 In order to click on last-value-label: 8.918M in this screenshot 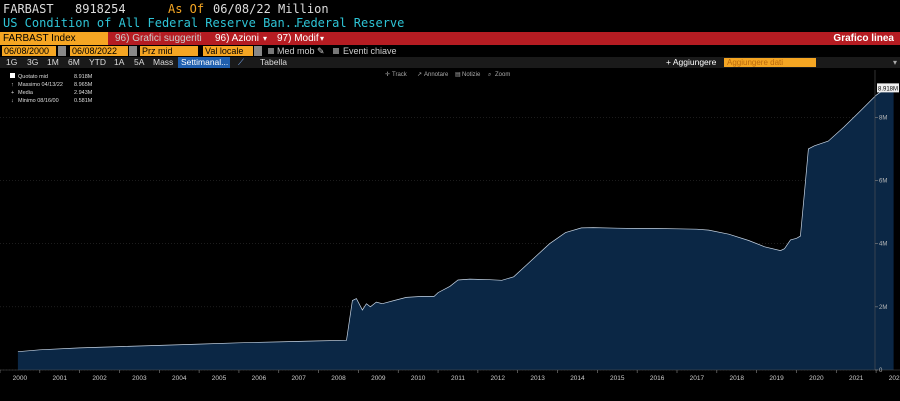, I will do `click(888, 89)`.